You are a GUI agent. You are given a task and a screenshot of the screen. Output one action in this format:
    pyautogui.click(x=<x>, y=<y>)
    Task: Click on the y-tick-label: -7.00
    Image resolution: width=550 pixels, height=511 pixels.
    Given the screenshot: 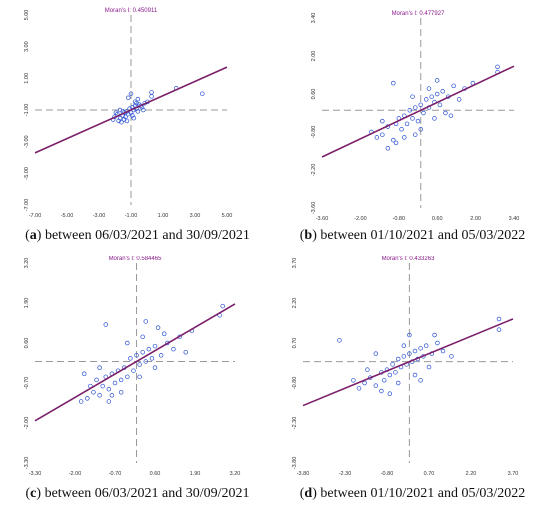 What is the action you would take?
    pyautogui.click(x=27, y=205)
    